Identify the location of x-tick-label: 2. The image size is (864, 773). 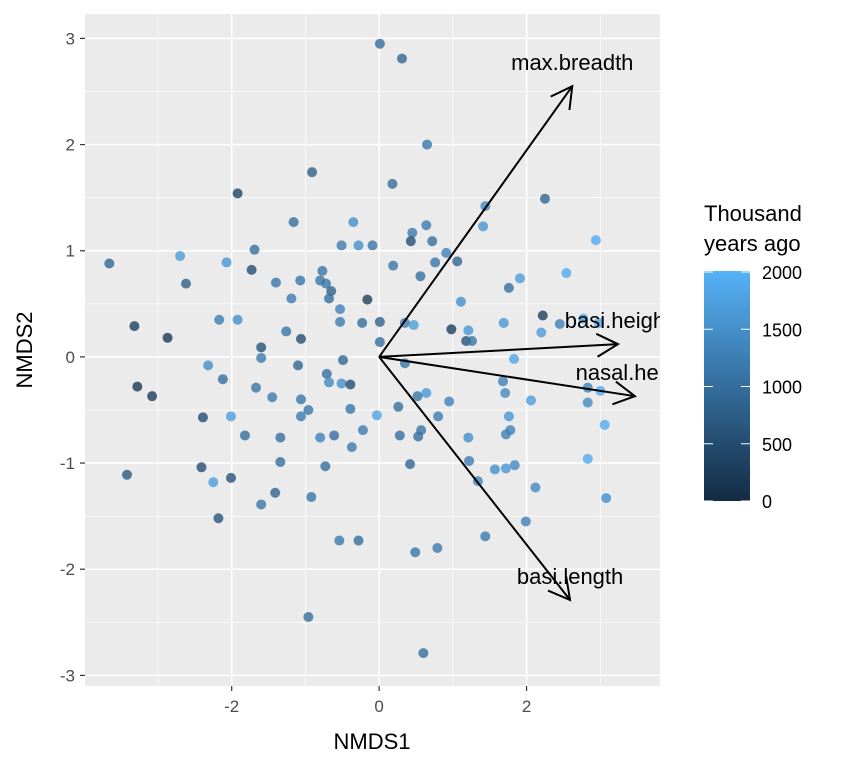
(526, 706).